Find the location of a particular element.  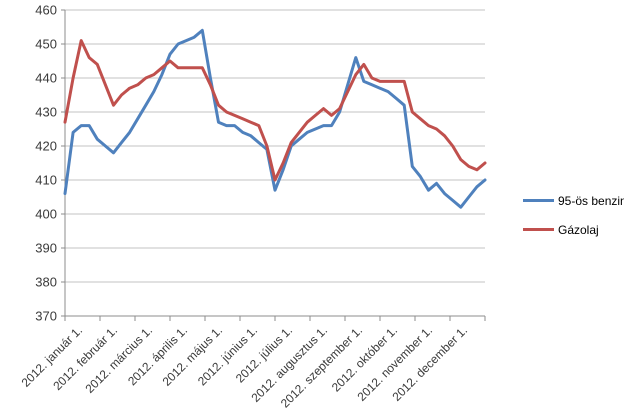

legend-item-benzin: 95-ös benzin is located at coordinates (573, 200).